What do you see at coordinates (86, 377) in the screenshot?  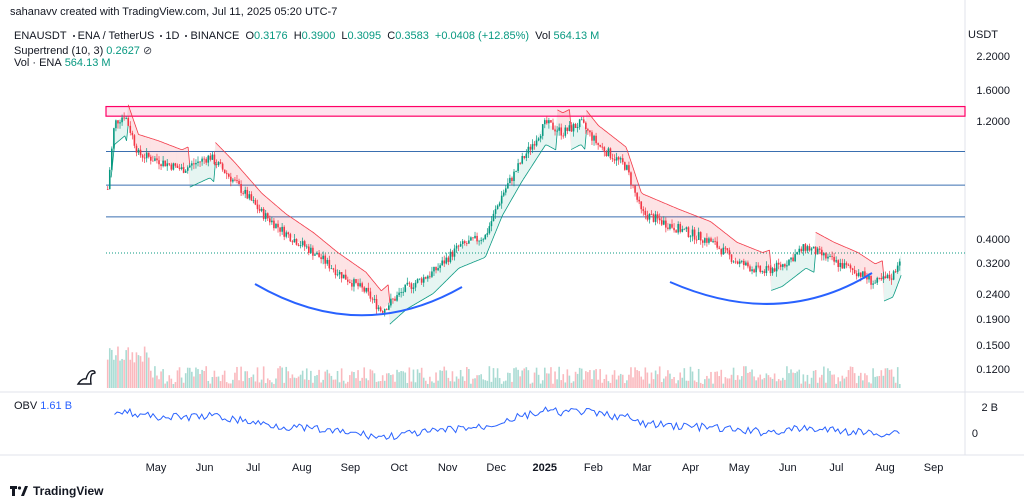 I see `dino-icon` at bounding box center [86, 377].